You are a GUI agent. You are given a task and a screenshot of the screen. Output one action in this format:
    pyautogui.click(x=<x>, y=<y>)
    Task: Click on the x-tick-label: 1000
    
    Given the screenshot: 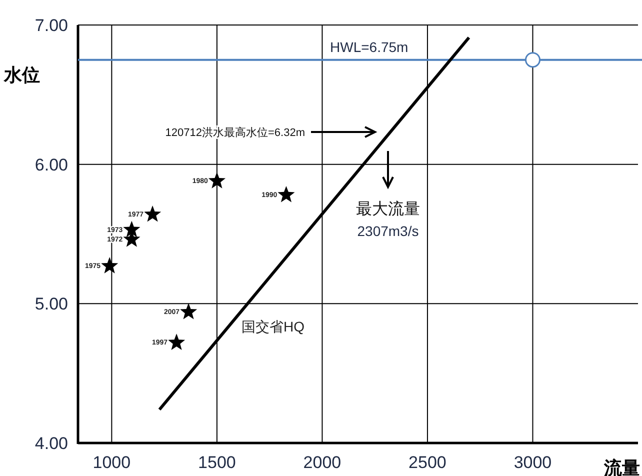 What is the action you would take?
    pyautogui.click(x=111, y=462)
    